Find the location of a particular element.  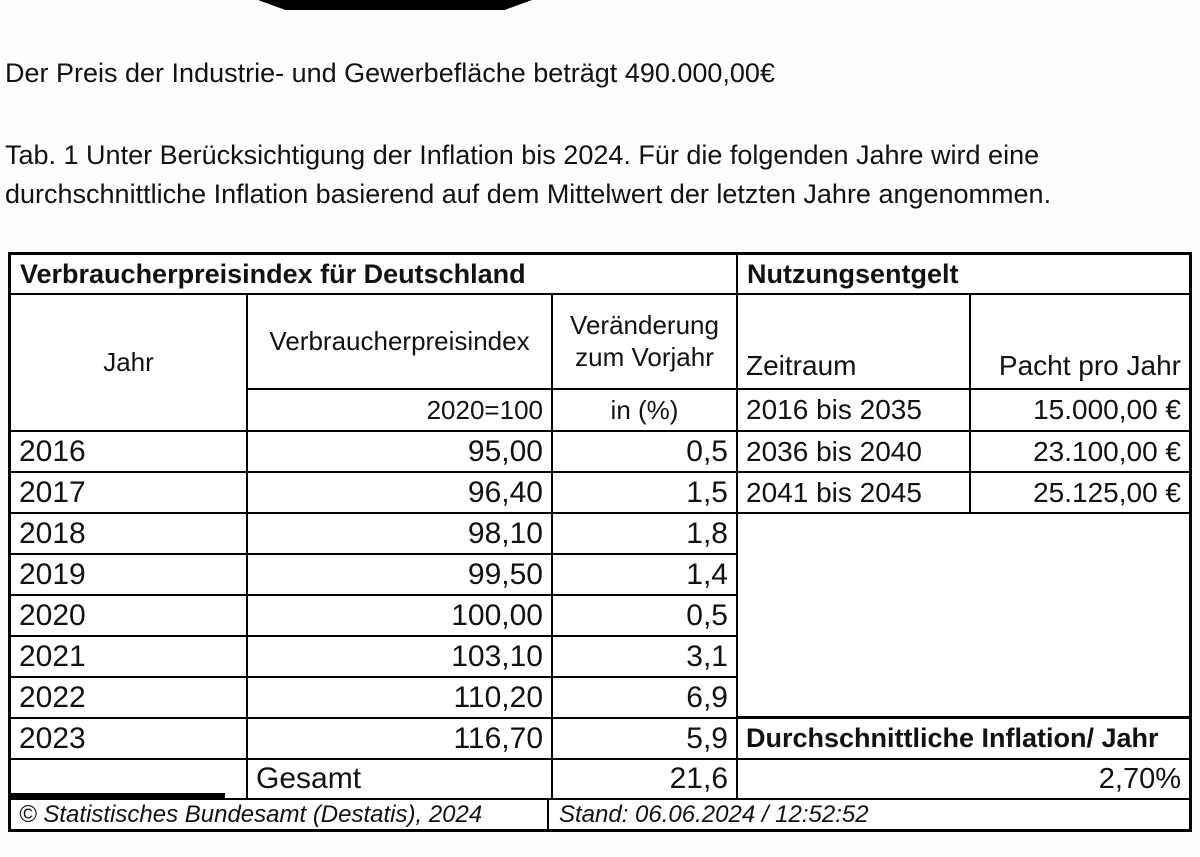

cpi-row-year: 2017 is located at coordinates (129, 493).